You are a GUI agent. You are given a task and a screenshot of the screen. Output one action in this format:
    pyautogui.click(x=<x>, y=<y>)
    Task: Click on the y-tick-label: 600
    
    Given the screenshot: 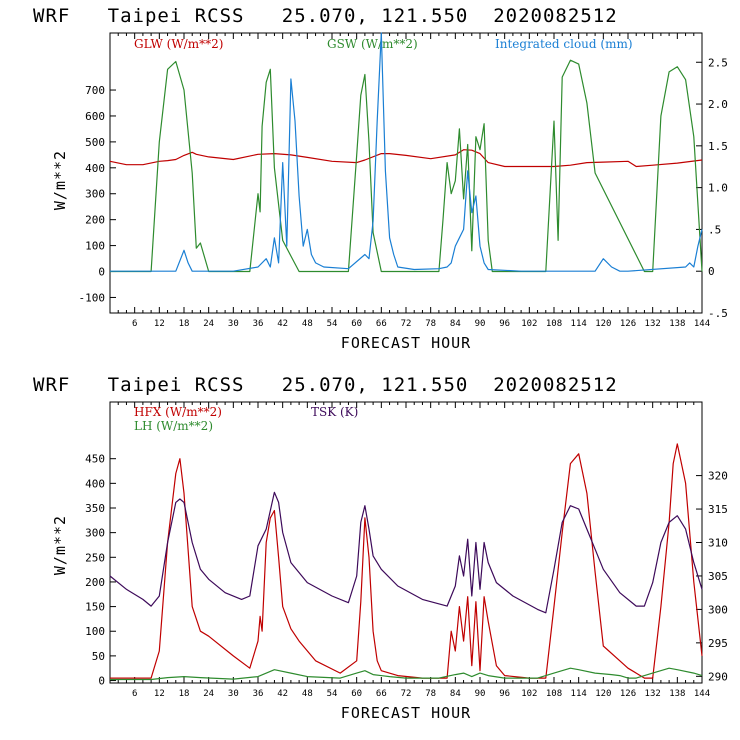 What is the action you would take?
    pyautogui.click(x=95, y=116)
    